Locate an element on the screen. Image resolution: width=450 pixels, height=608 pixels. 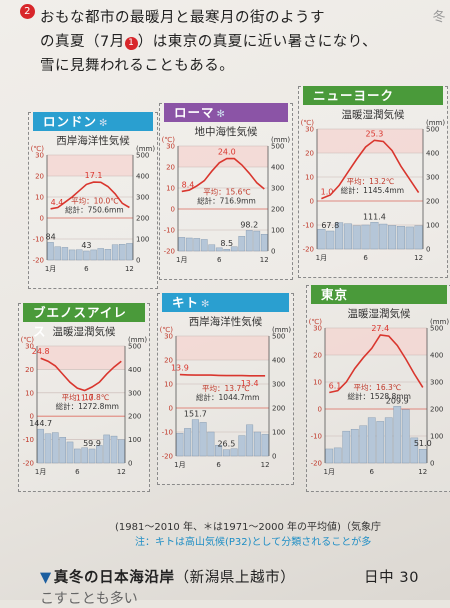
max-precip-label: 151.7 is located at coordinates (195, 414).